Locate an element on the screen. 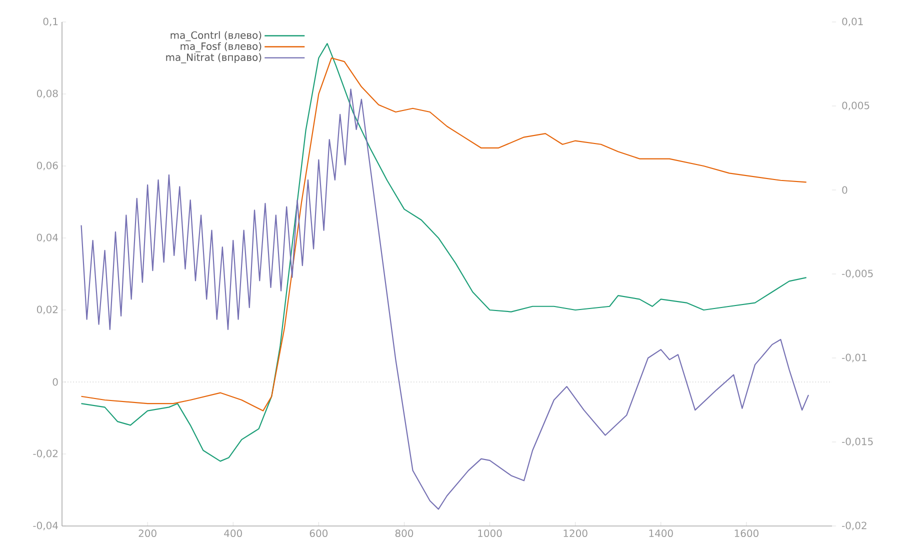  x-tick-label: 1600 is located at coordinates (746, 533).